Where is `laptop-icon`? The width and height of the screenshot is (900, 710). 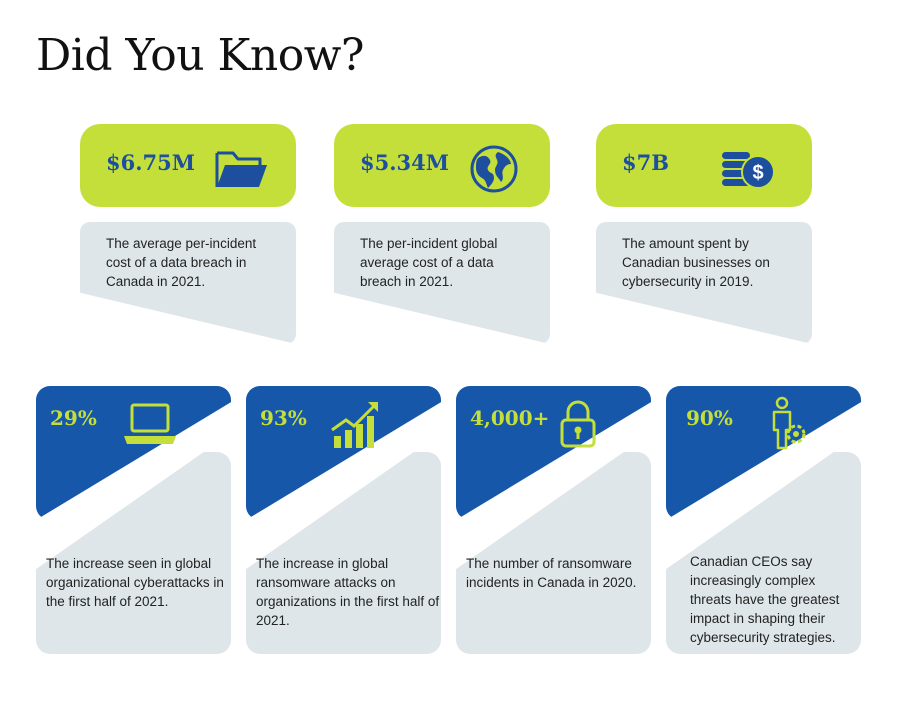
laptop-icon is located at coordinates (150, 423).